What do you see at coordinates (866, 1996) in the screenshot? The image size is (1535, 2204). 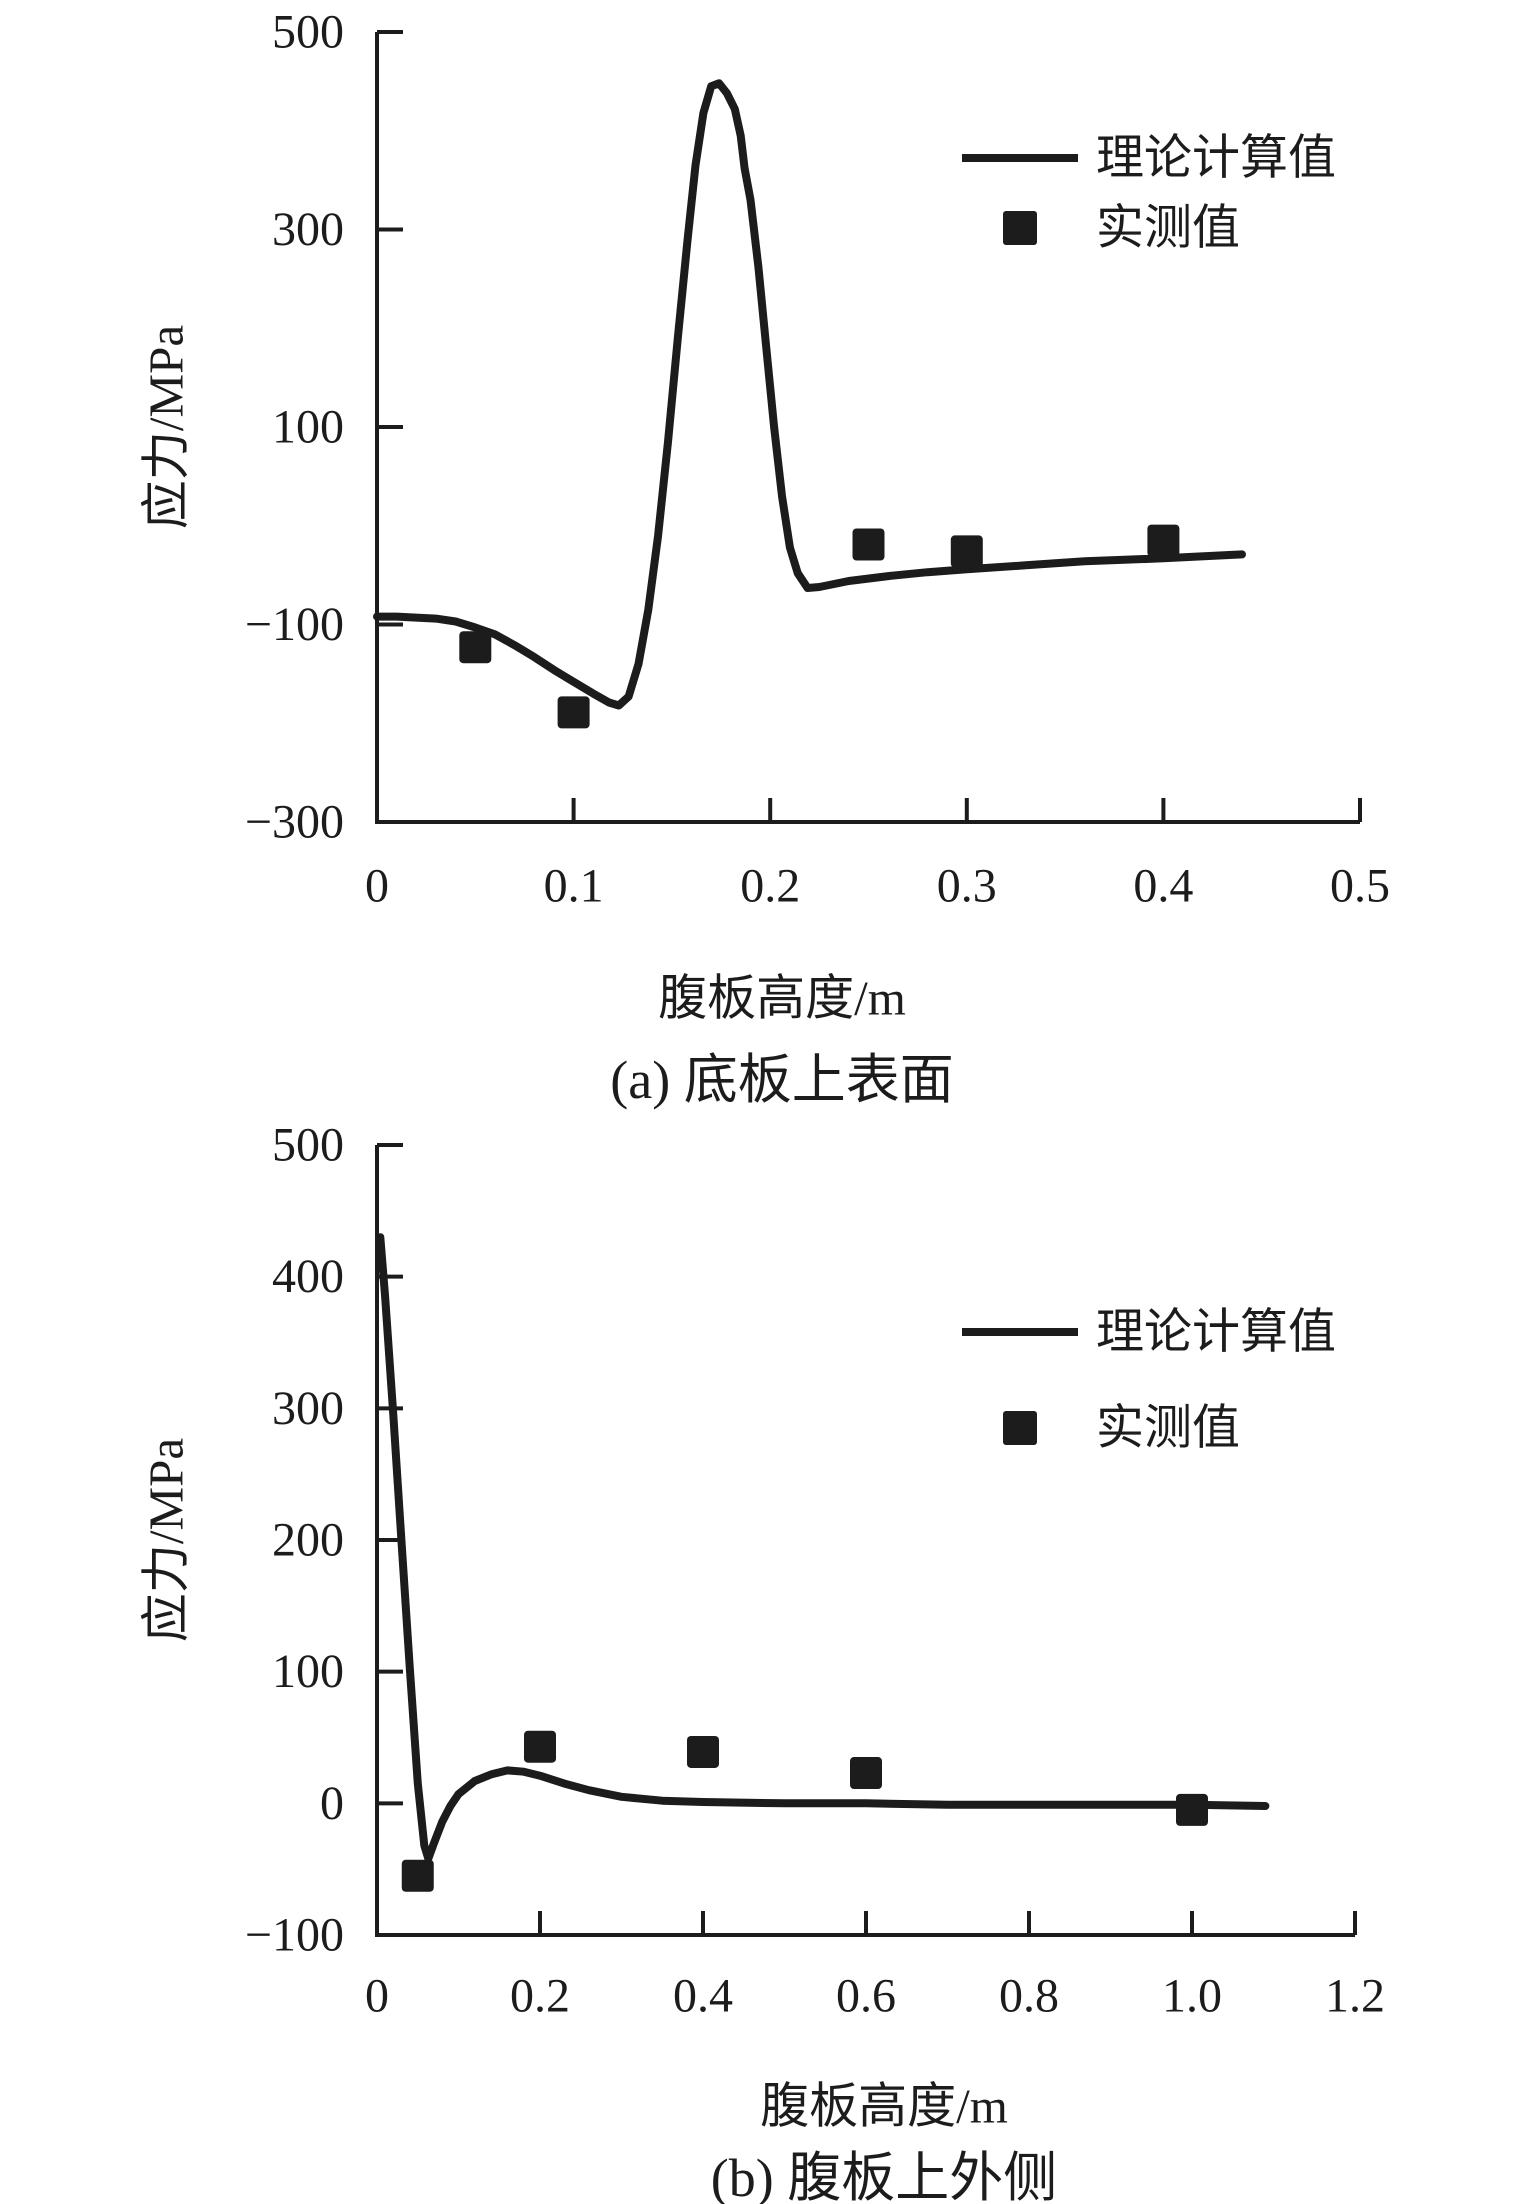 I see `x-tick-label-b: 0.6` at bounding box center [866, 1996].